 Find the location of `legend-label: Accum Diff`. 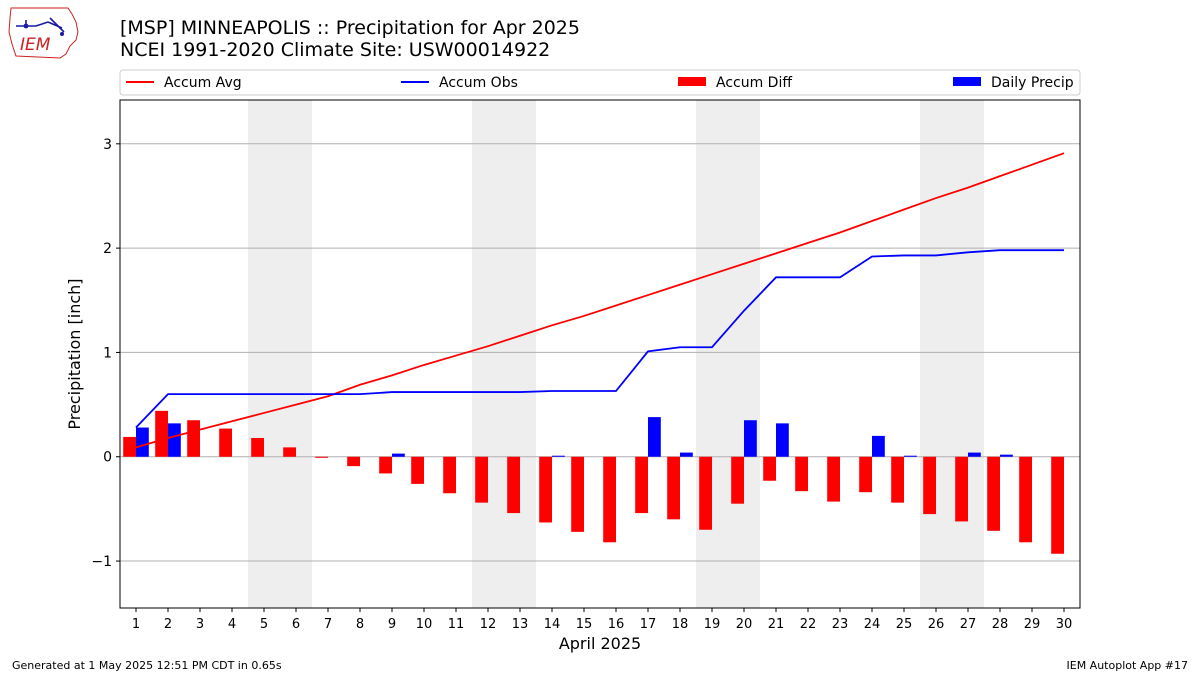

legend-label: Accum Diff is located at coordinates (754, 83).